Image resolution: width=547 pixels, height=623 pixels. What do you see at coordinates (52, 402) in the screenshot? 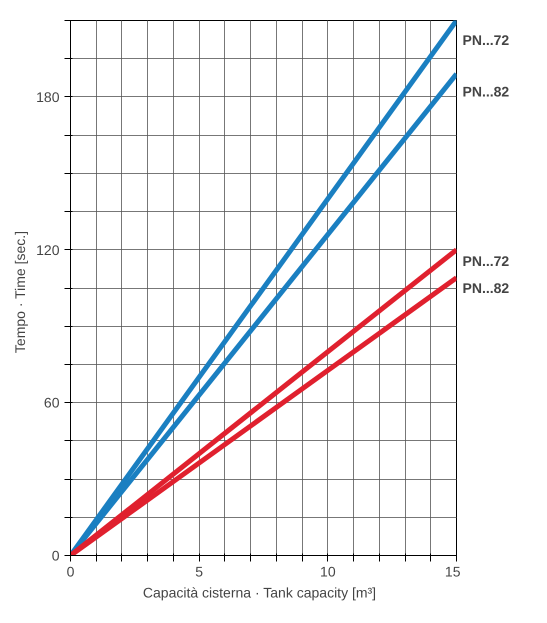
I see `y-tick-label: 60` at bounding box center [52, 402].